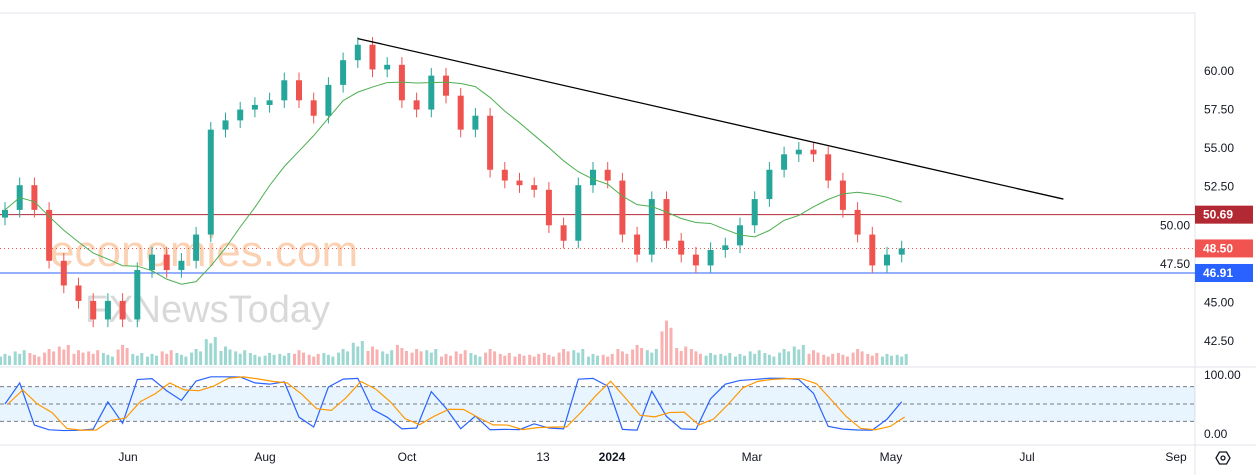 The width and height of the screenshot is (1256, 475). Describe the element at coordinates (1219, 110) in the screenshot. I see `price-tick-label: 57.50` at that location.